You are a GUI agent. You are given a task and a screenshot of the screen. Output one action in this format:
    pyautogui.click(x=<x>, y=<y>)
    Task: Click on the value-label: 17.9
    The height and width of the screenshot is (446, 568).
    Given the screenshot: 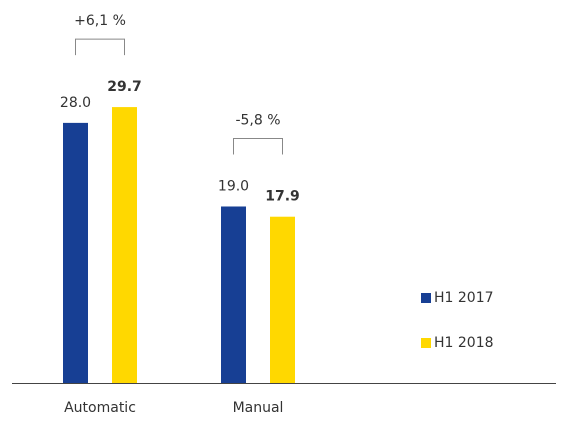 What is the action you would take?
    pyautogui.click(x=282, y=197)
    